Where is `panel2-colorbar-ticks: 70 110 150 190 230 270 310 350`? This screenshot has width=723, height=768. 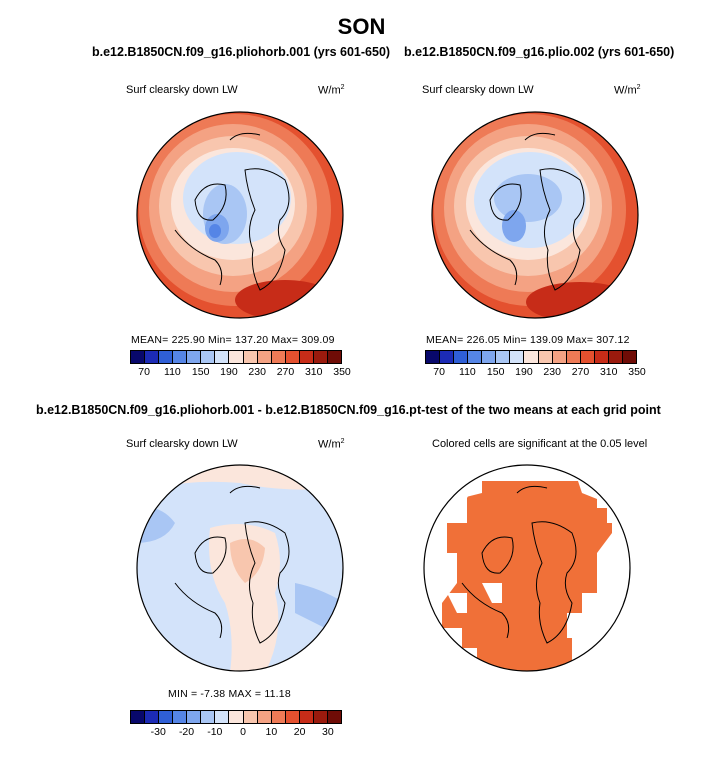
panel2-colorbar-ticks: 70 110 150 190 230 270 310 350 is located at coordinates (535, 371).